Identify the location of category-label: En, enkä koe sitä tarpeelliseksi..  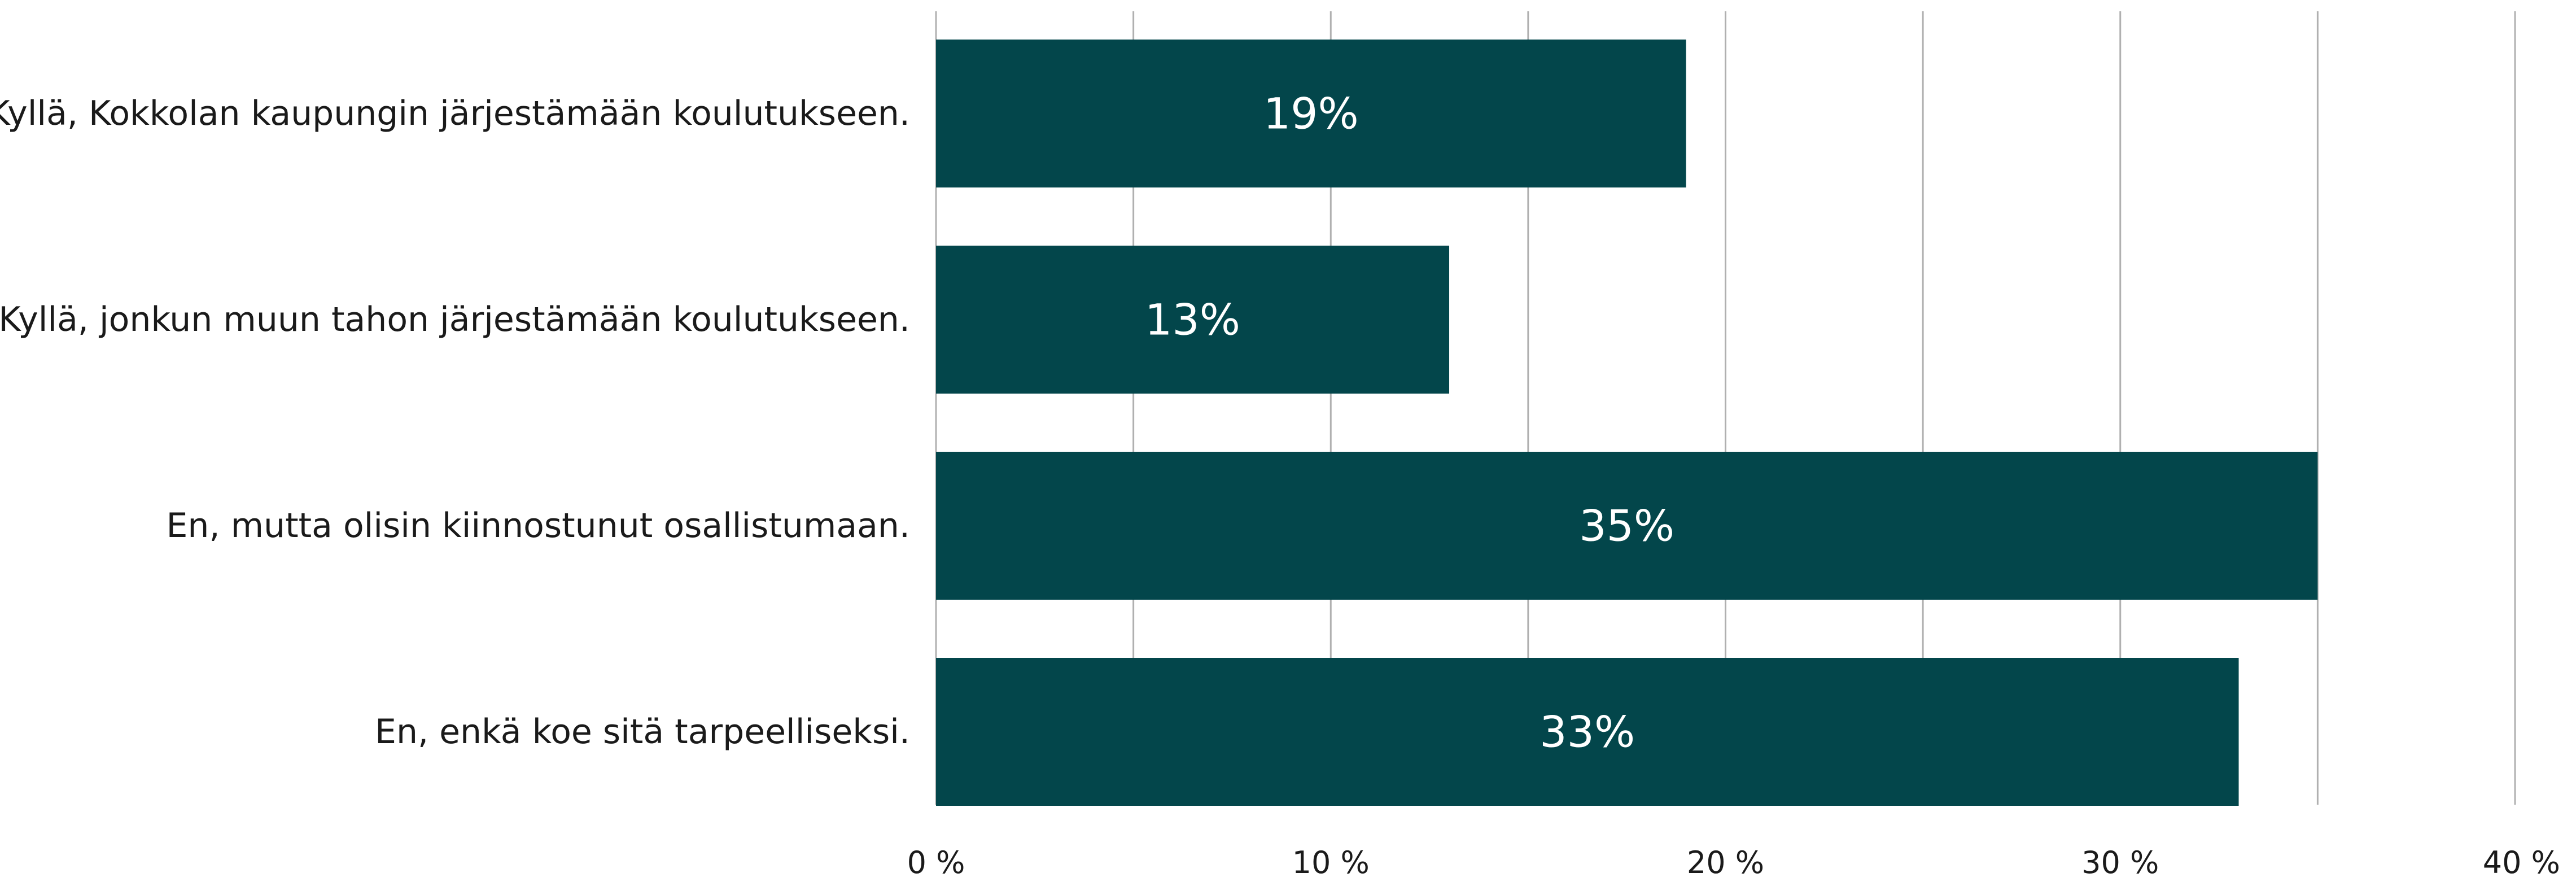
(643, 732).